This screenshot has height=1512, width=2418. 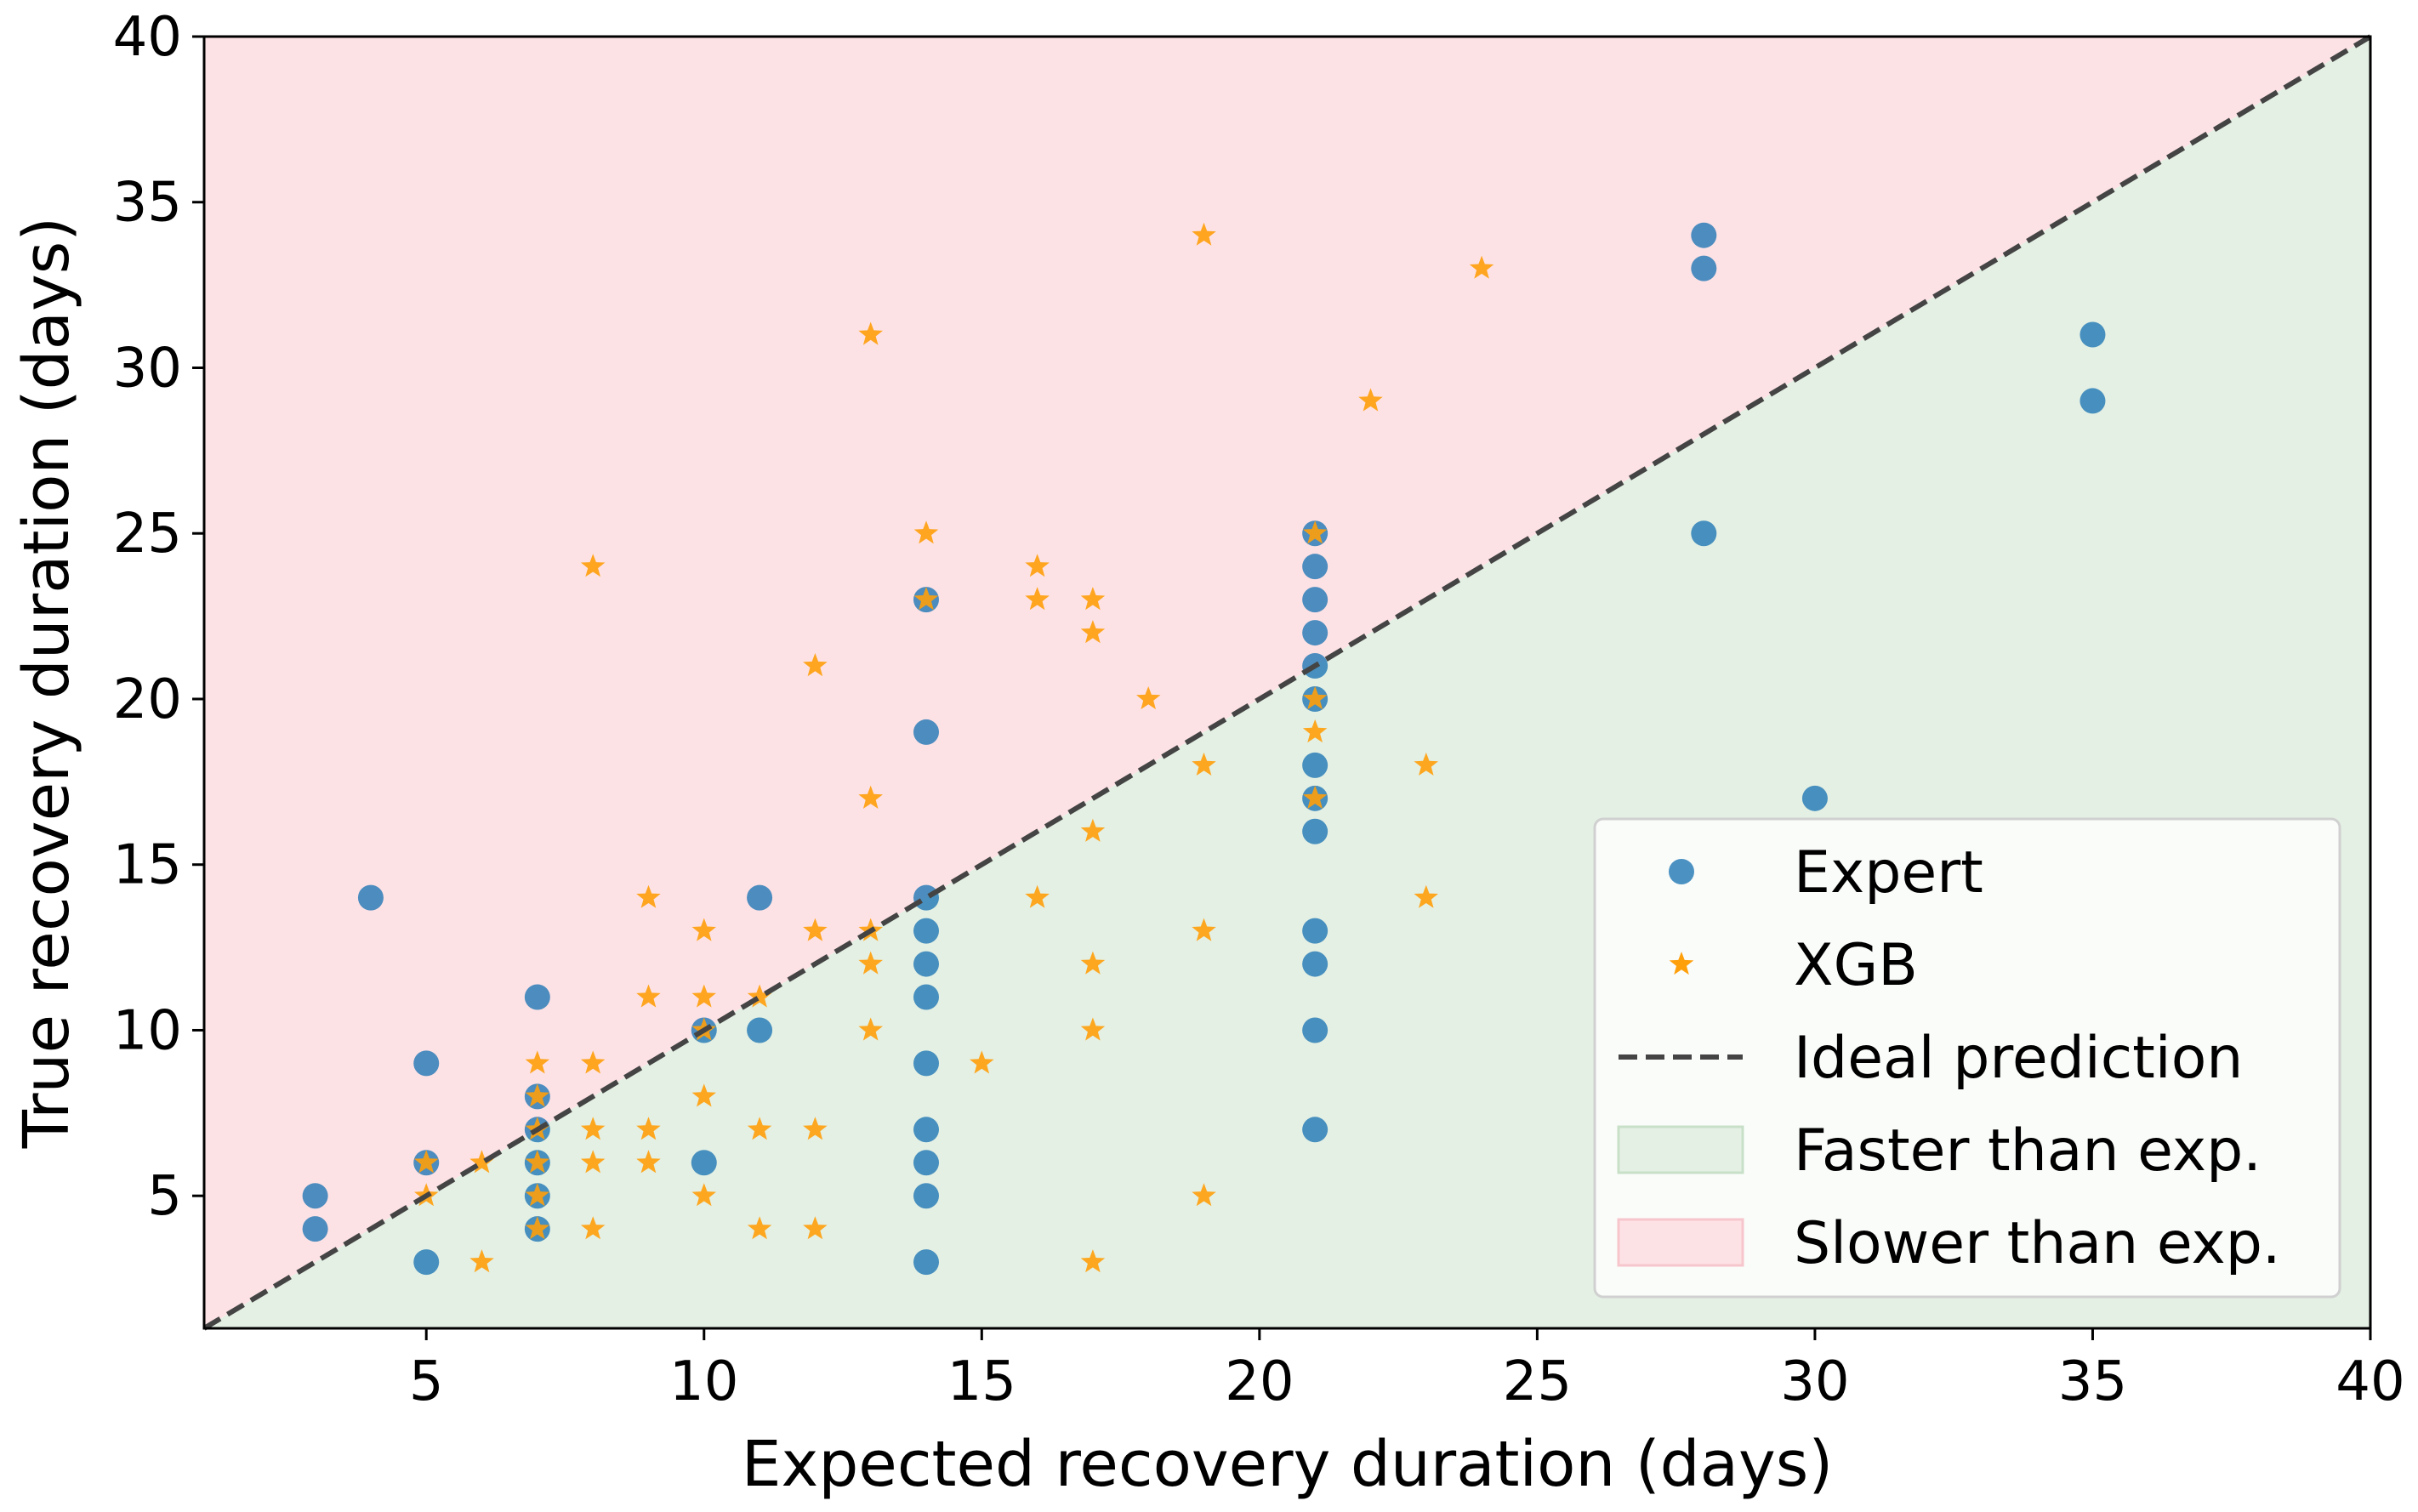 I want to click on y-tick-label: 40, so click(x=147, y=37).